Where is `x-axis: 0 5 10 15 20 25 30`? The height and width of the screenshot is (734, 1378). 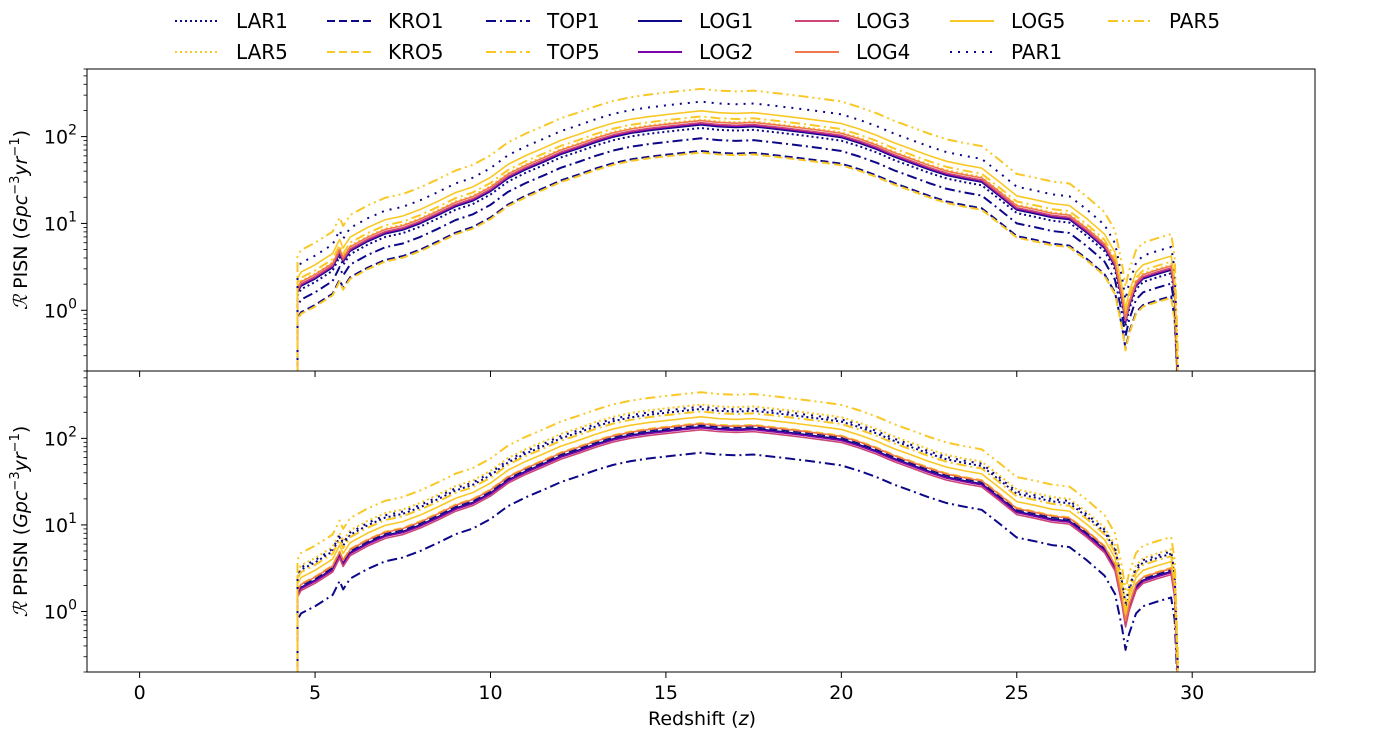 x-axis: 0 5 10 15 20 25 30 is located at coordinates (669, 693).